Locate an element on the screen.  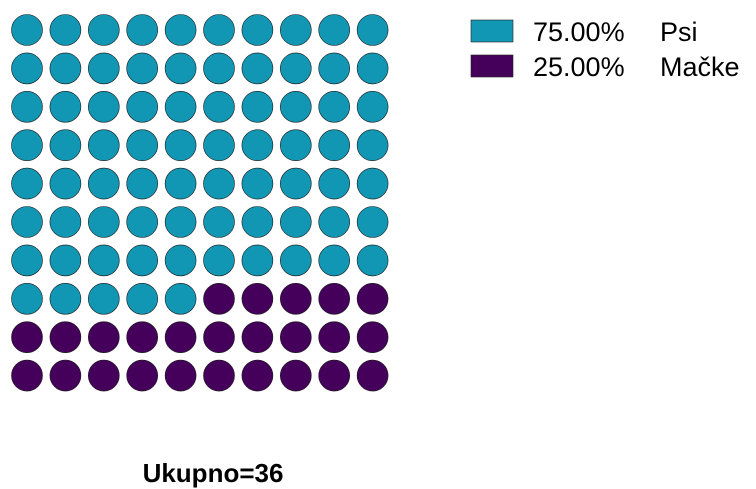
legend-percent-psi: 75.00% is located at coordinates (579, 32).